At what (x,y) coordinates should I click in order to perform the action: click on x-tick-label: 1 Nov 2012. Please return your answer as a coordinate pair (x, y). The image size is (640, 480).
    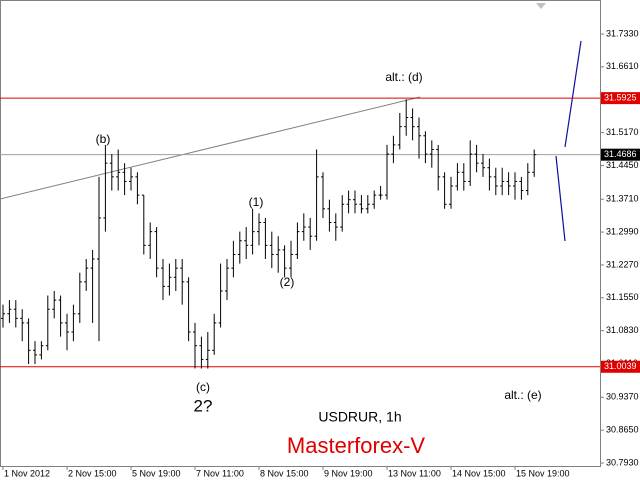
    Looking at the image, I should click on (27, 473).